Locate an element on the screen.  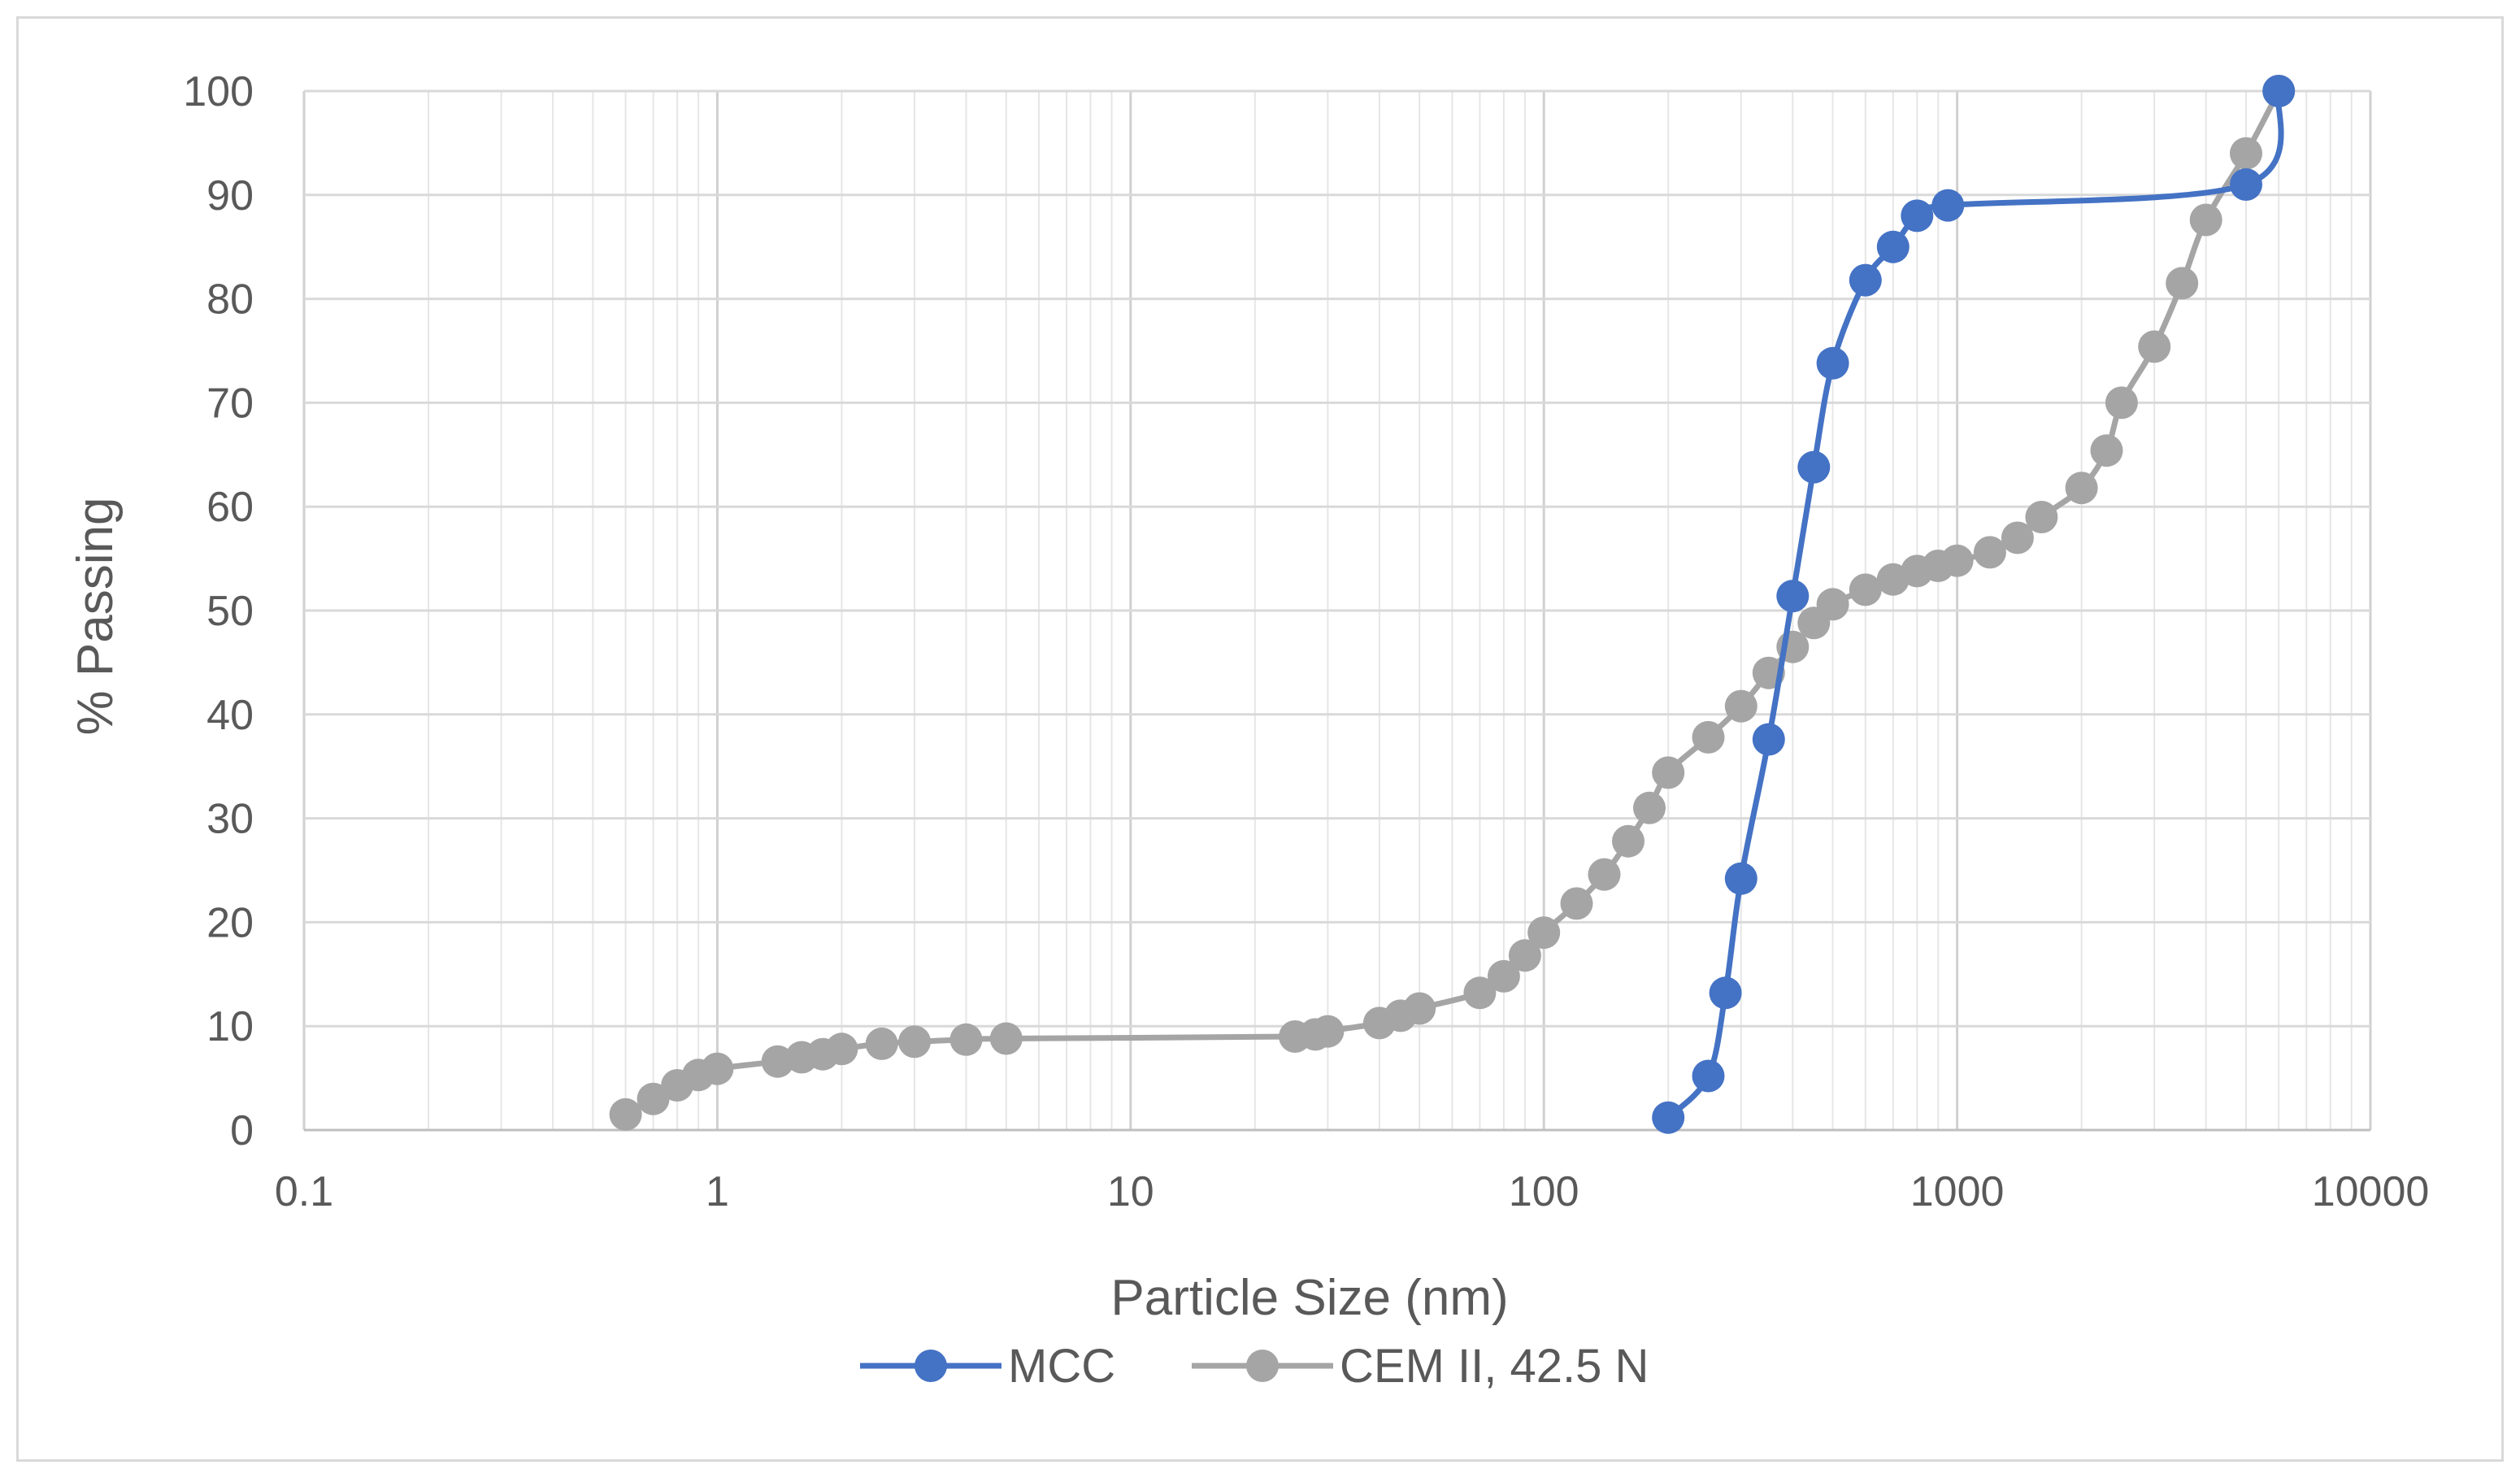
y-tick-label: 60 is located at coordinates (230, 508).